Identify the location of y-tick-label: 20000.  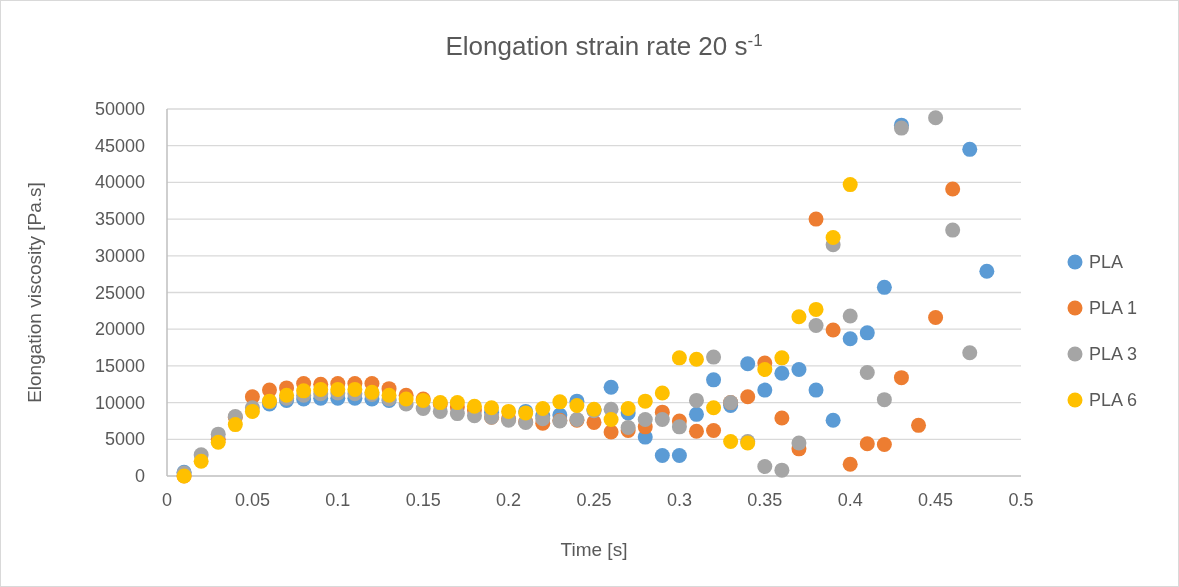
(119, 329).